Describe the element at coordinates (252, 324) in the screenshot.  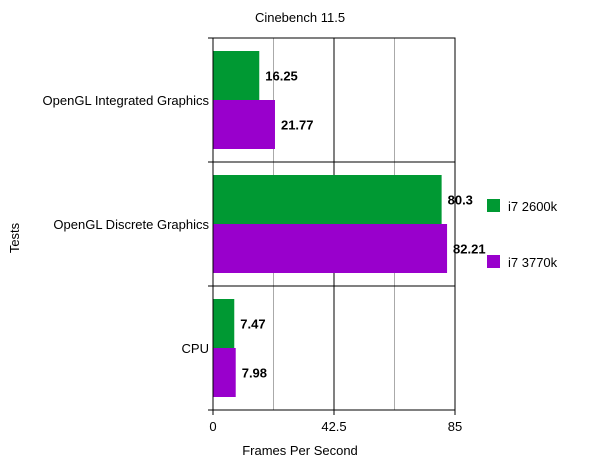
I see `data-label: 7.47` at that location.